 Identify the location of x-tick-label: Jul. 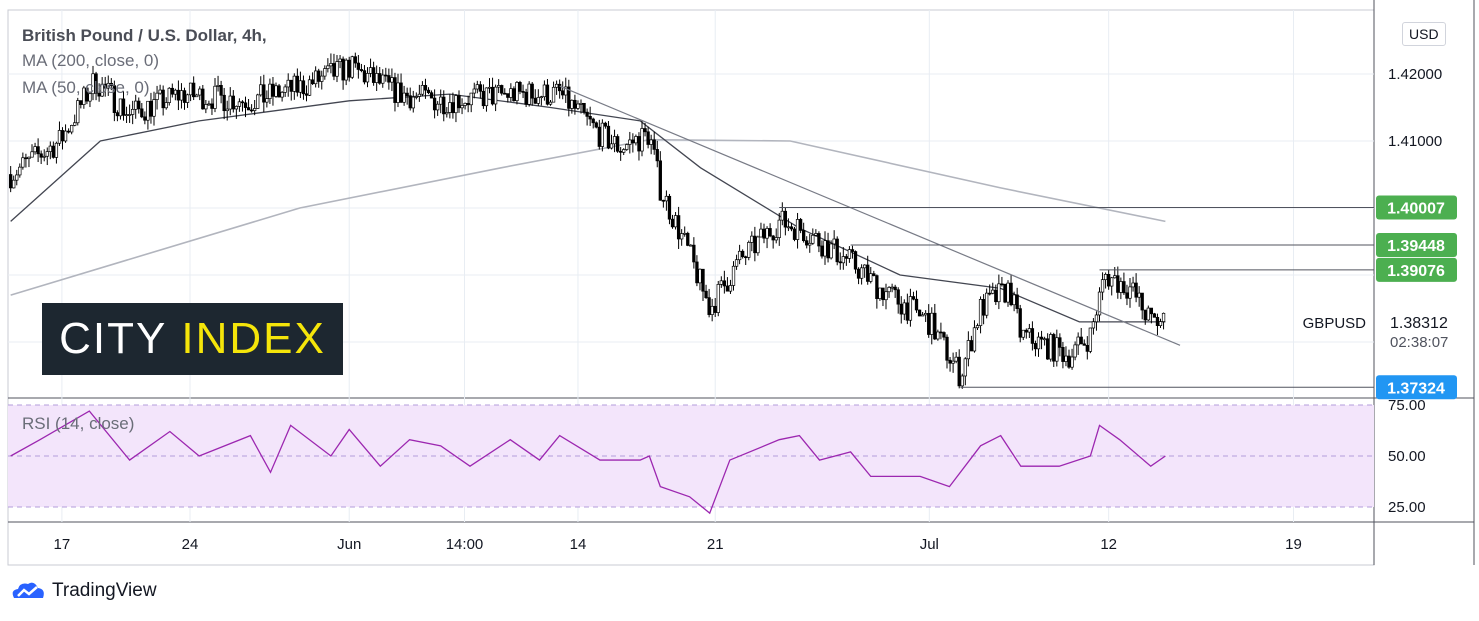
(929, 544).